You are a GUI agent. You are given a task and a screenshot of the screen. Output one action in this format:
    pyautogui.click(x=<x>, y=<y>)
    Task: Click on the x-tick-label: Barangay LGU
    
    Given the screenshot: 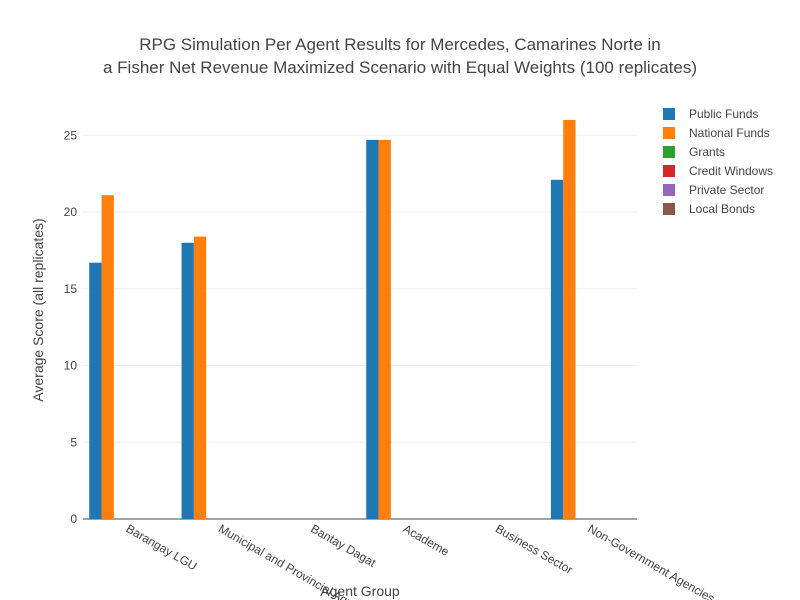 What is the action you would take?
    pyautogui.click(x=162, y=547)
    